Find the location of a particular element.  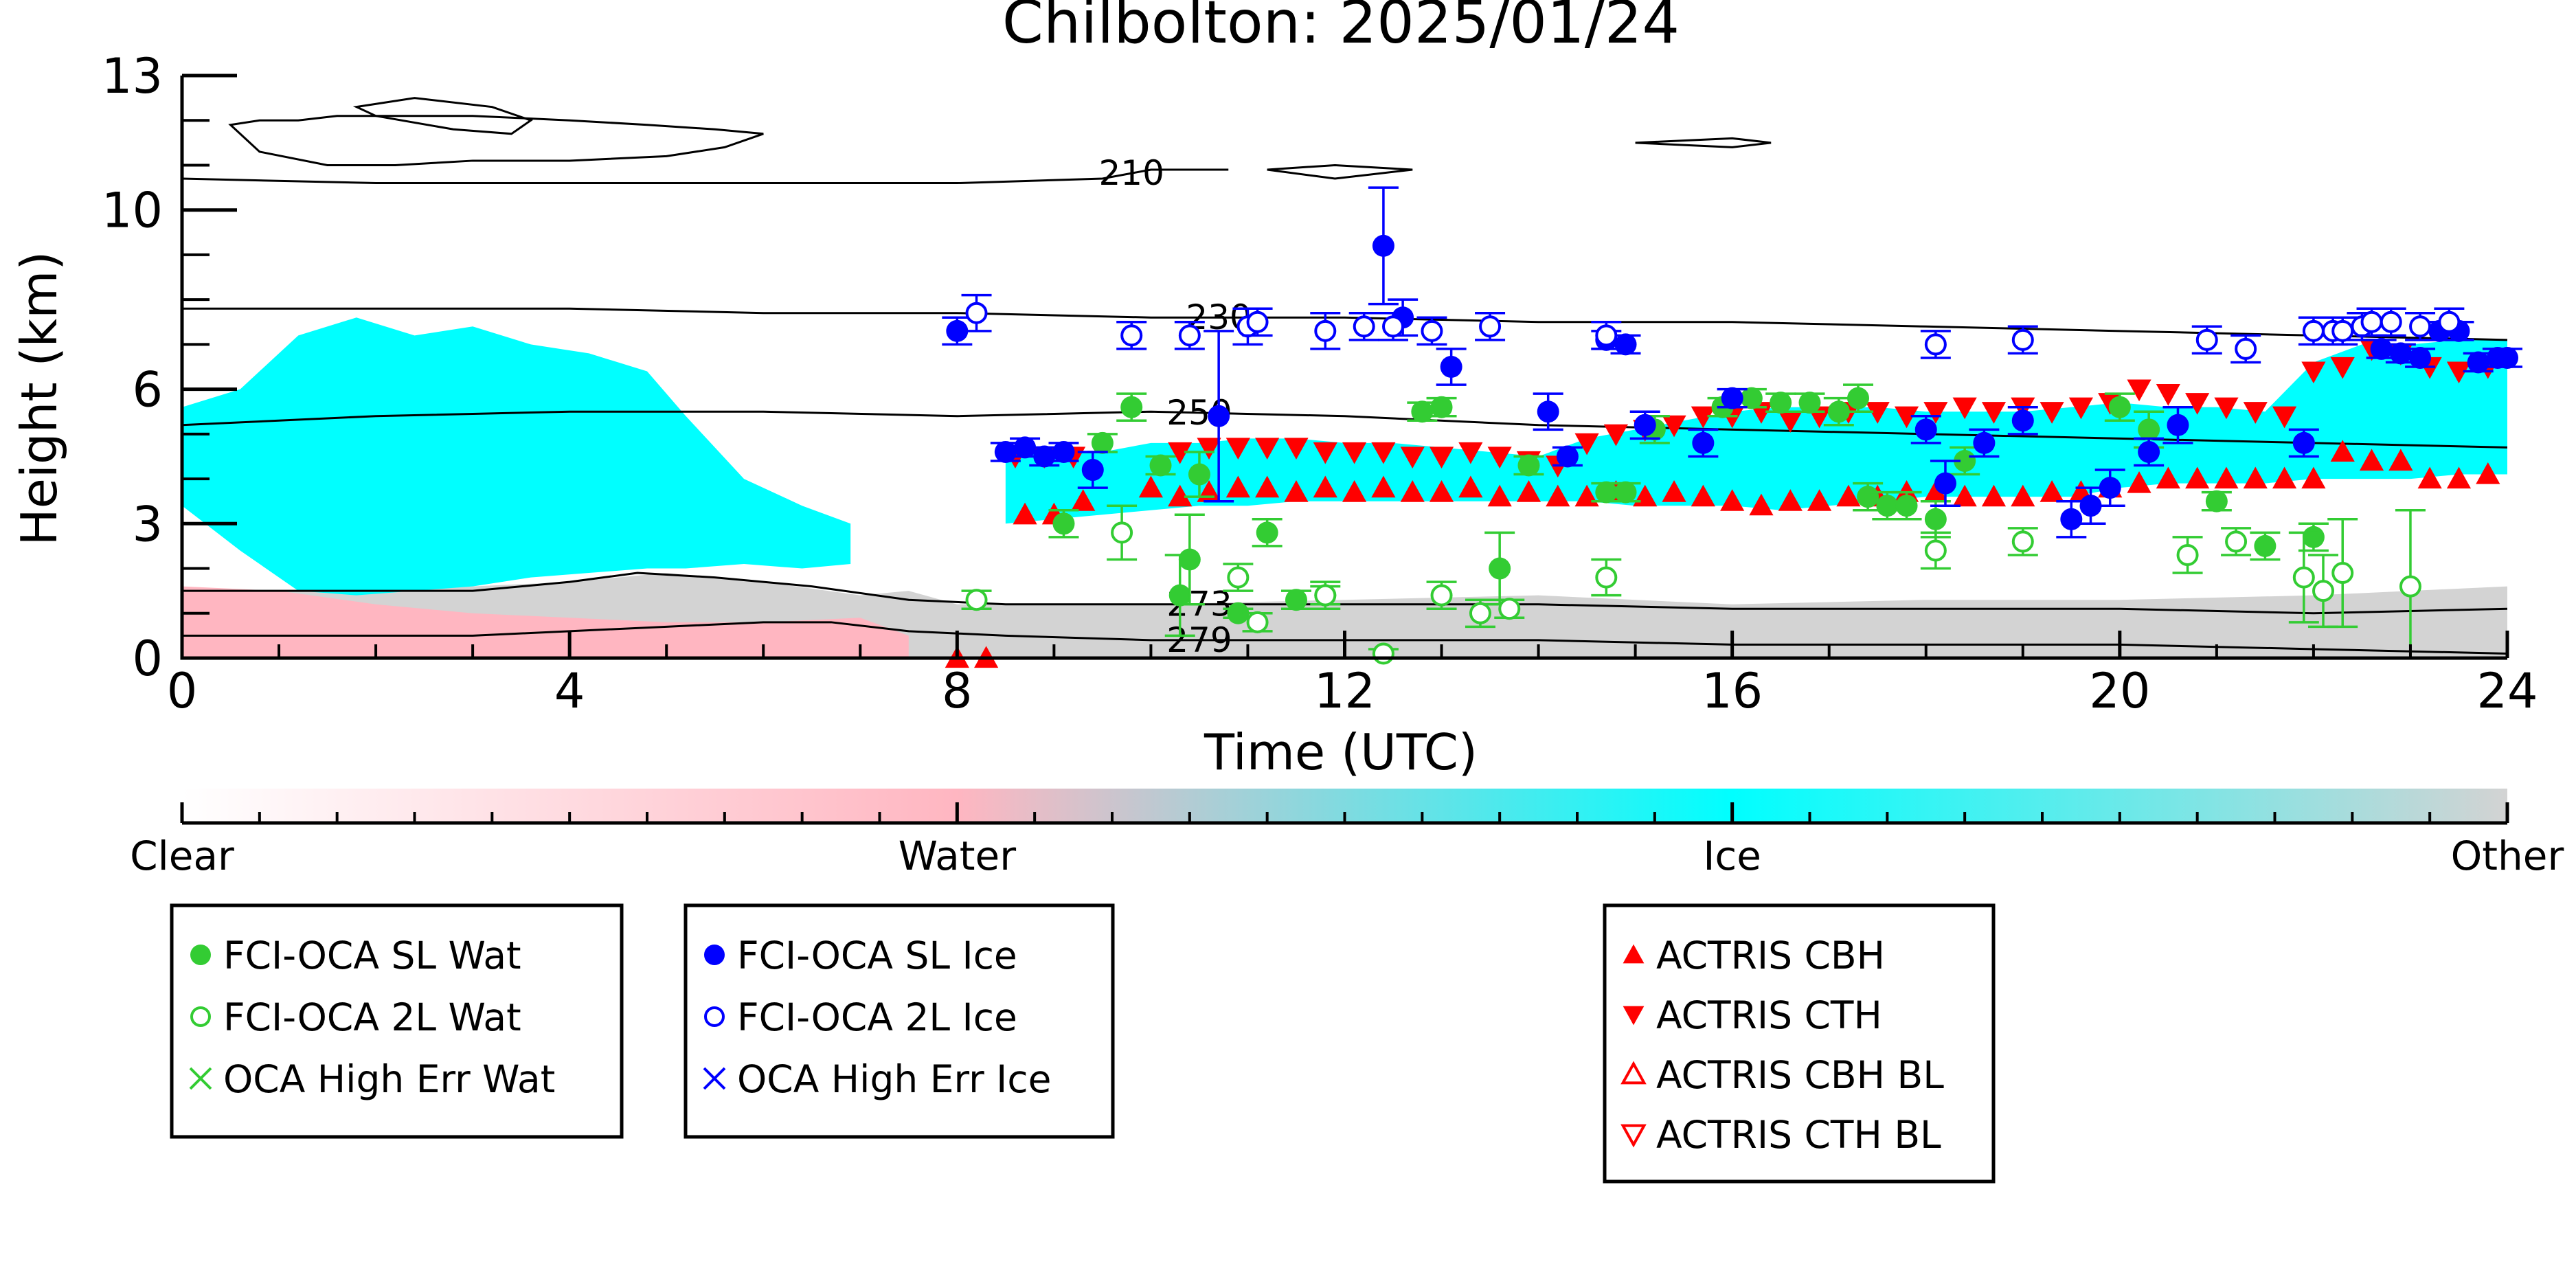

legend-marker-fci-oca-sl-wat is located at coordinates (200, 955).